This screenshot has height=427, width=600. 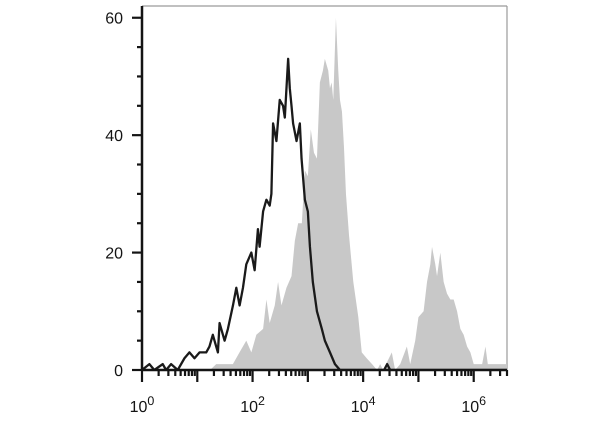 I want to click on y-tick-label: 60, so click(x=114, y=19).